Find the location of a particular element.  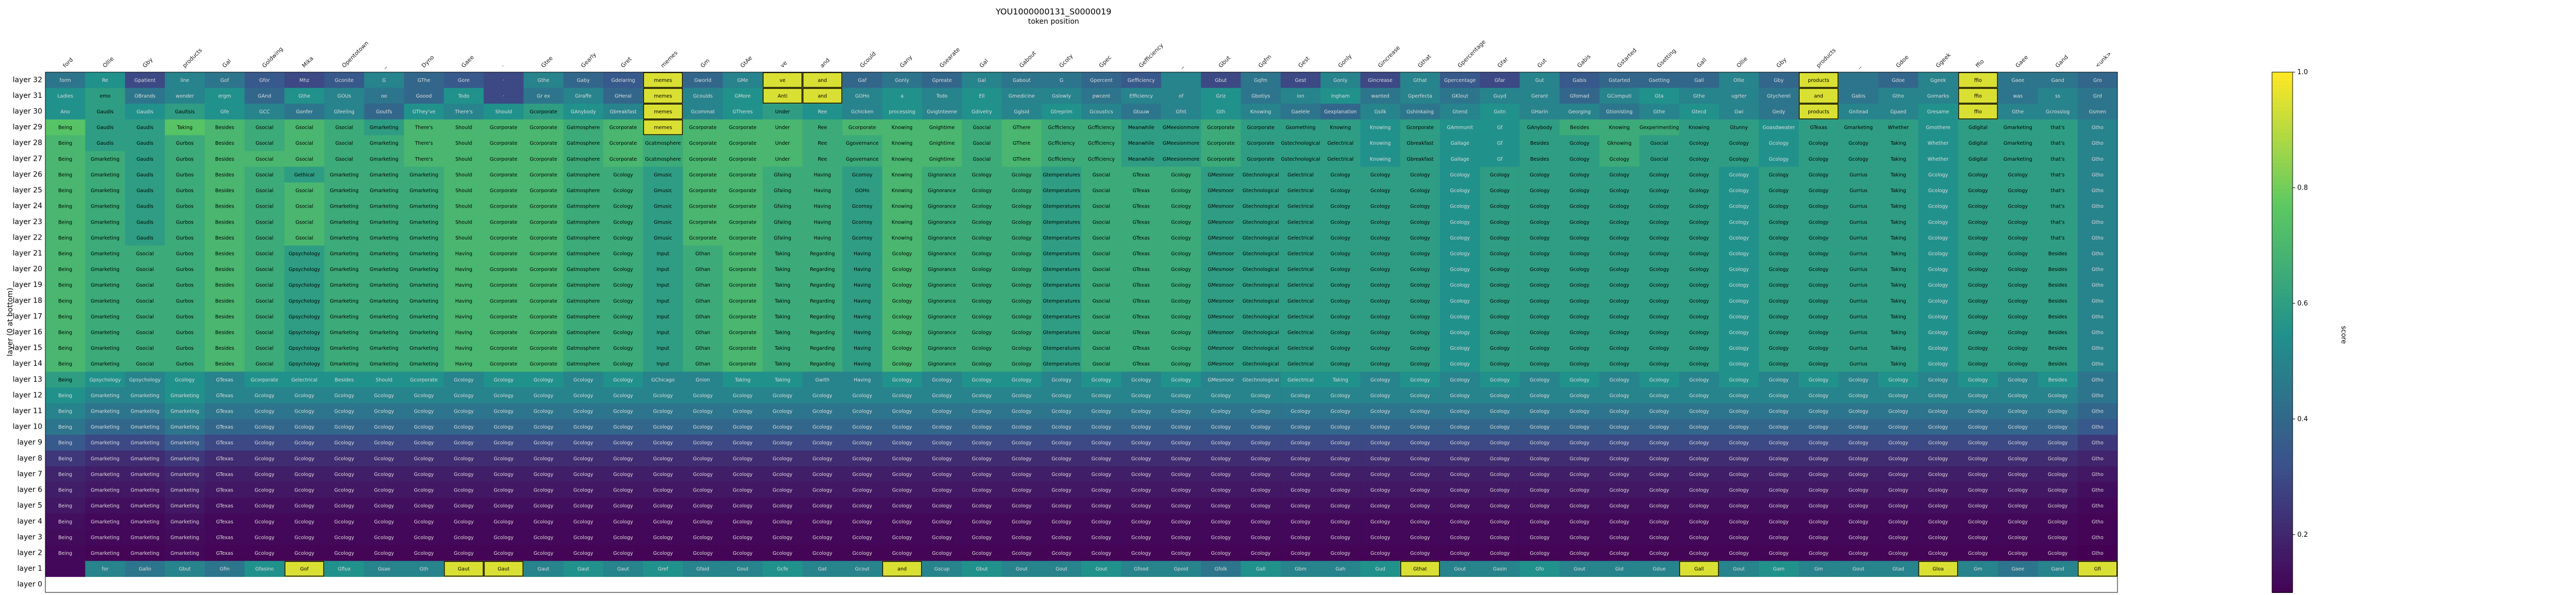

cell-label: Gknowing is located at coordinates (1619, 143).